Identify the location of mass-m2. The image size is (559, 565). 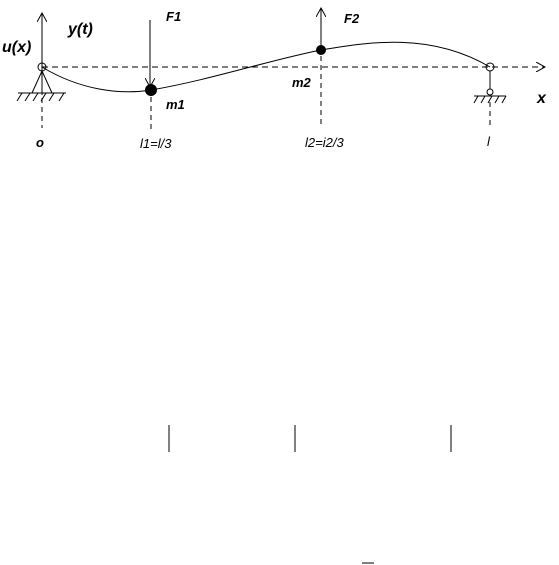
(321, 50).